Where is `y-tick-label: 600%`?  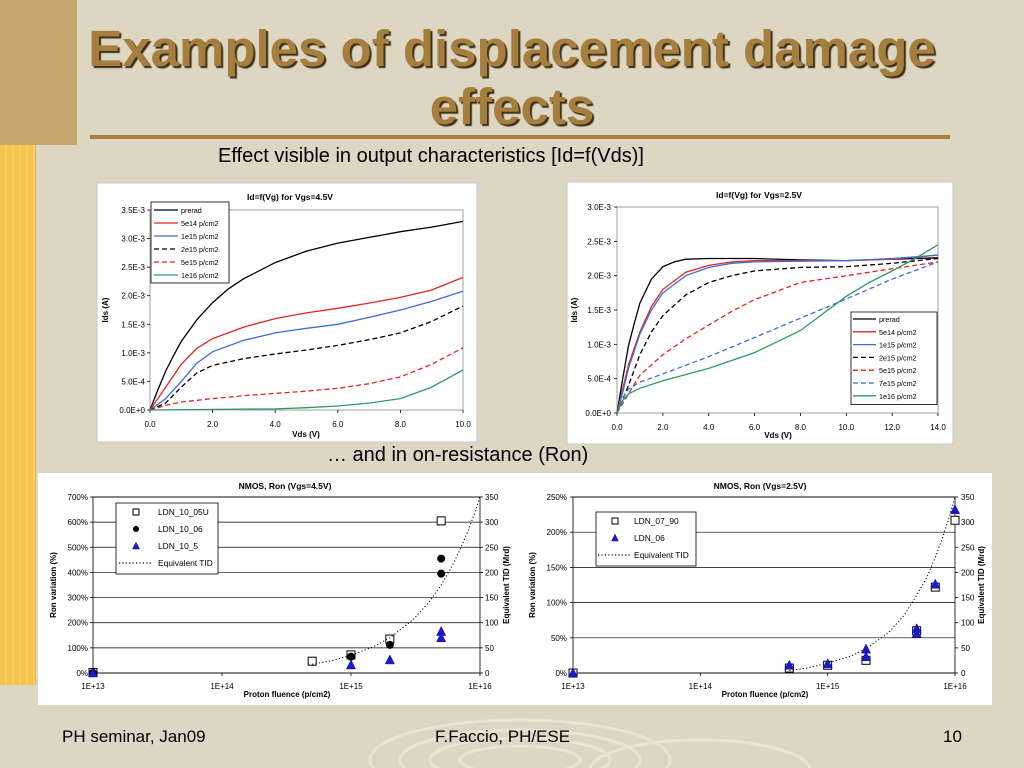 y-tick-label: 600% is located at coordinates (78, 522).